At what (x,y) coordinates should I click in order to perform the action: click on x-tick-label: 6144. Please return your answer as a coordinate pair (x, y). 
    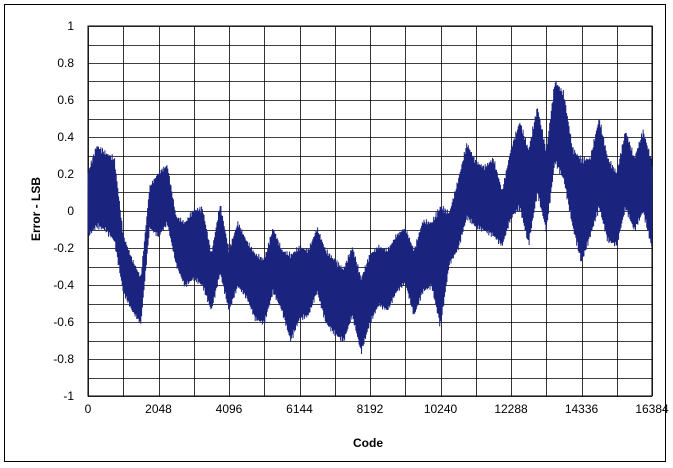
    Looking at the image, I should click on (299, 409).